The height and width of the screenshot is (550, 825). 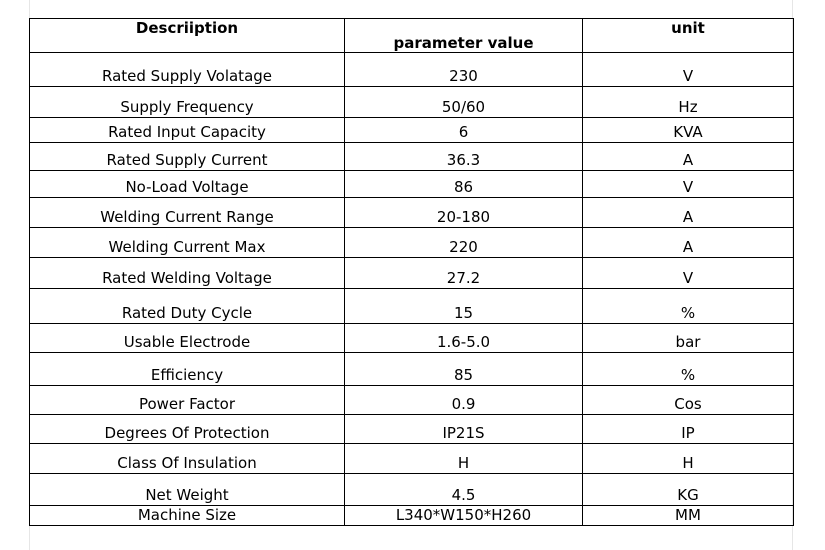 I want to click on table-row: Welding Current Max 220 A, so click(x=411, y=242).